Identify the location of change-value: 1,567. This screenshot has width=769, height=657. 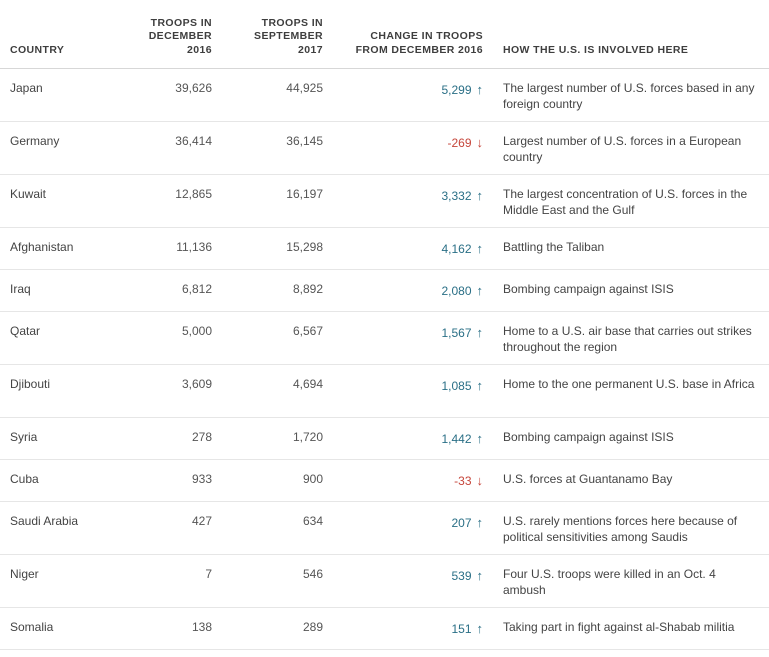
(456, 333).